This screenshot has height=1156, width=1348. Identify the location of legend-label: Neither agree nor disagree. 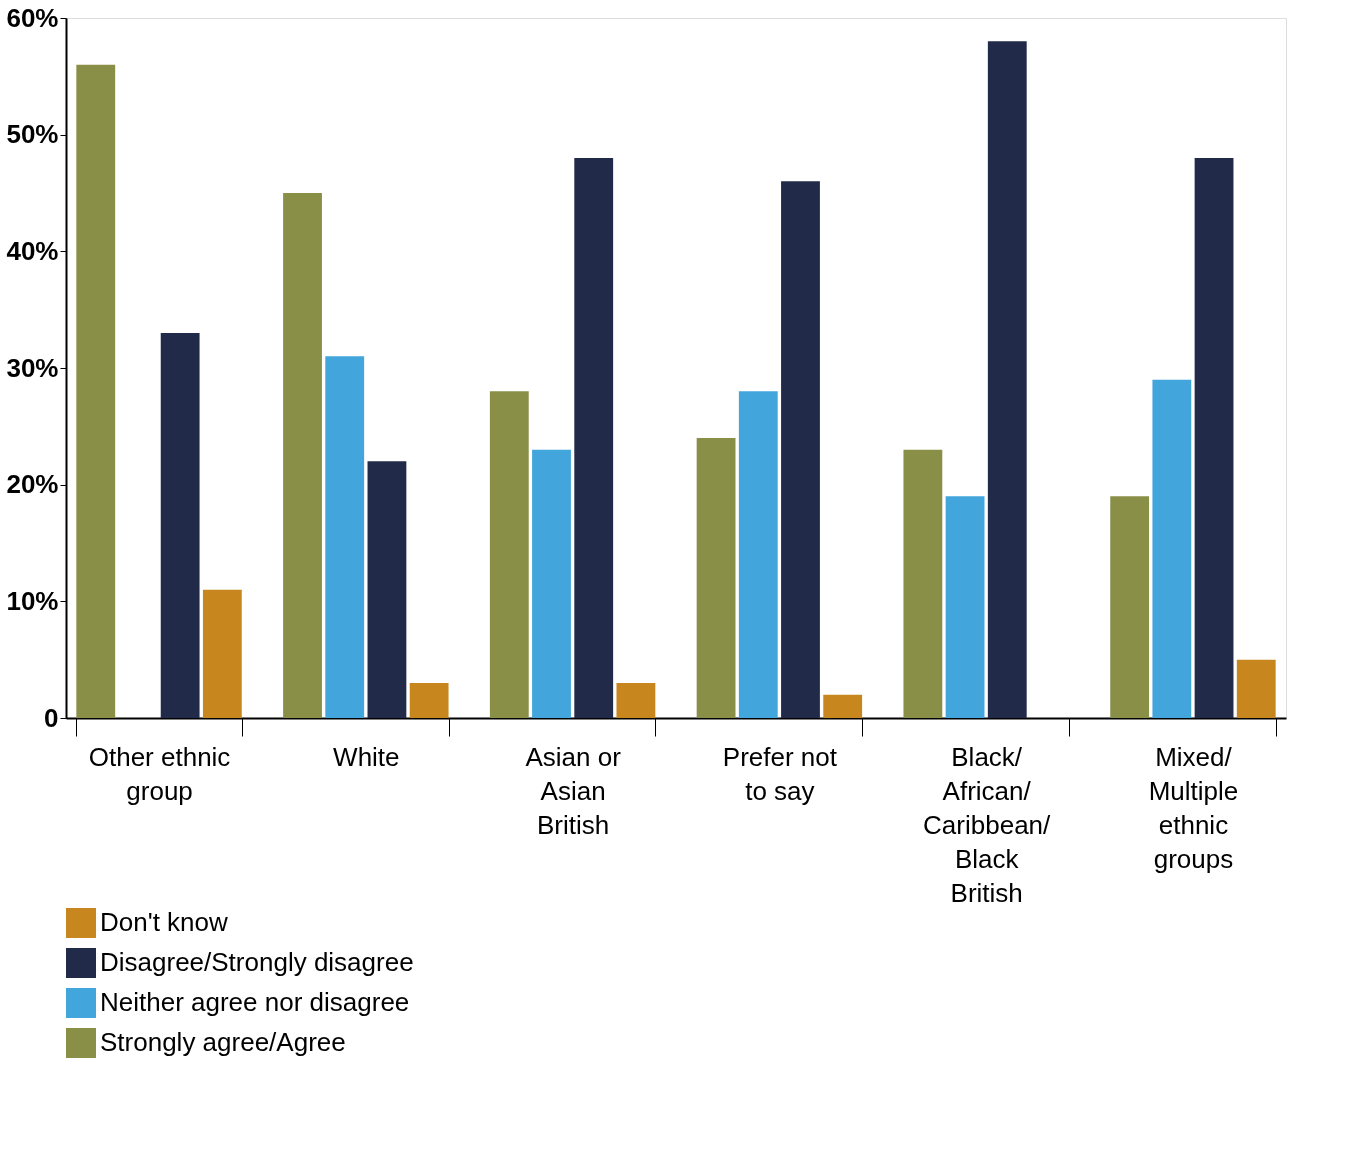
(255, 1002).